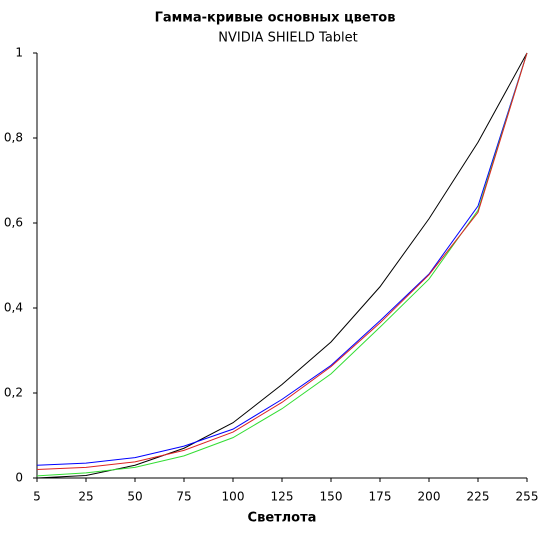 Image resolution: width=551 pixels, height=538 pixels. What do you see at coordinates (233, 497) in the screenshot?
I see `x-tick-label: 100` at bounding box center [233, 497].